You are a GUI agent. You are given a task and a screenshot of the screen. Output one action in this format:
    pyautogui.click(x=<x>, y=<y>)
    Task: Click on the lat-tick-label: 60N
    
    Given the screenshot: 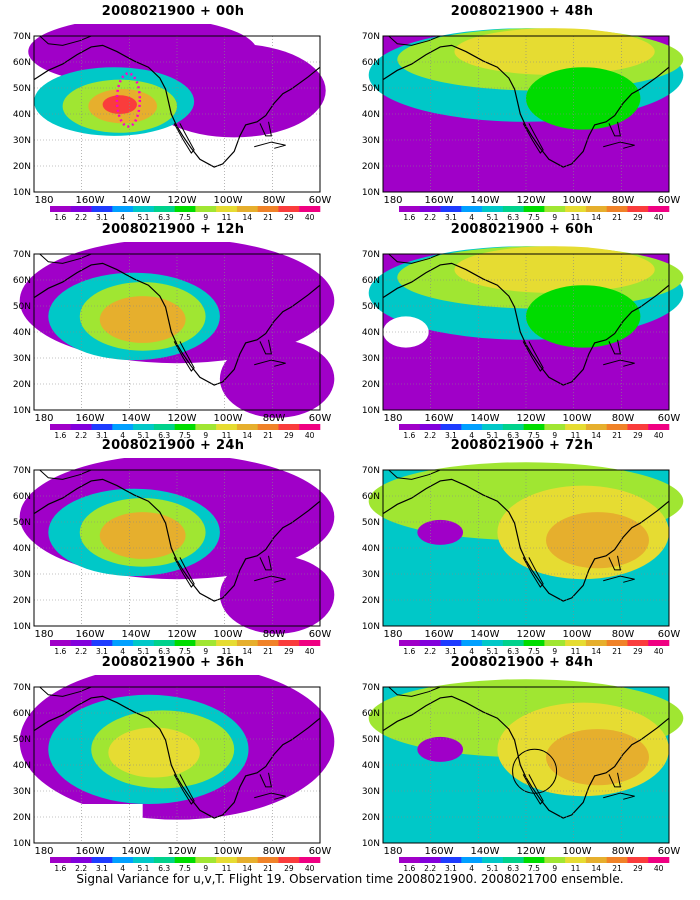 What is the action you would take?
    pyautogui.click(x=371, y=714)
    